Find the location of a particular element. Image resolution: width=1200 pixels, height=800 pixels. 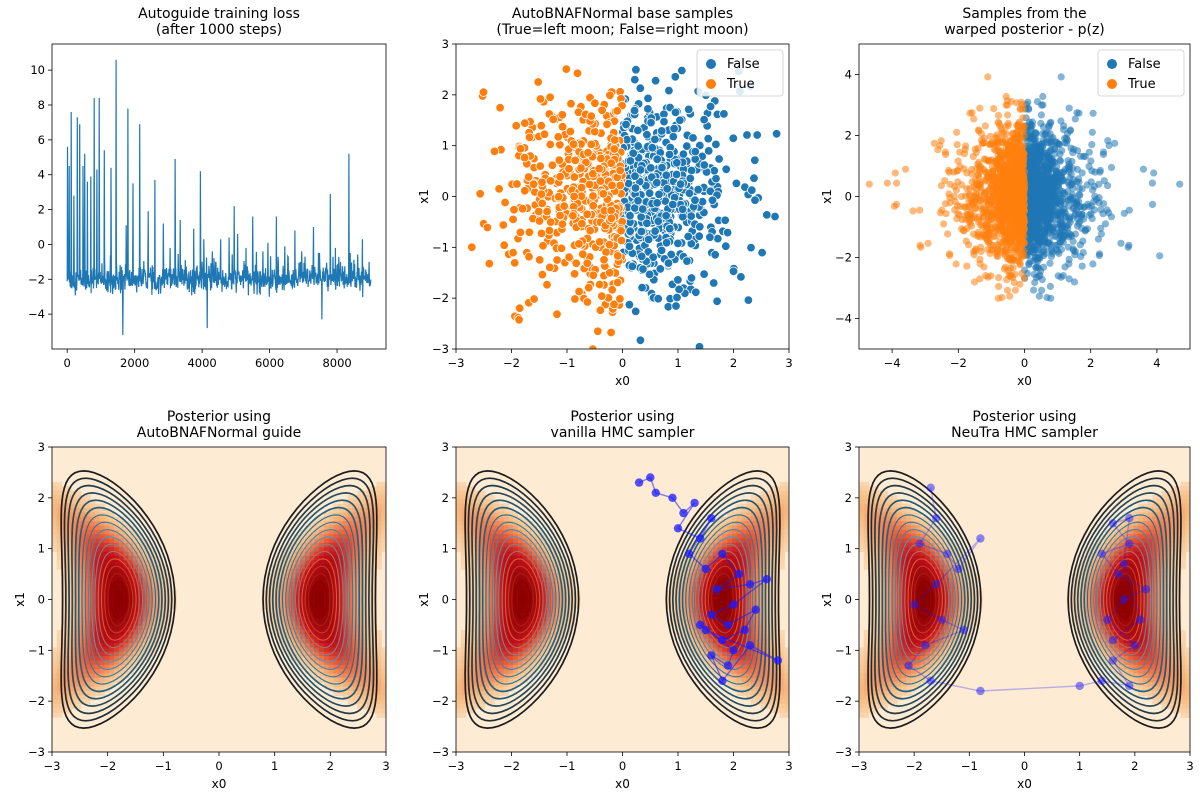

chart-title: Samples from the is located at coordinates (1024, 14).